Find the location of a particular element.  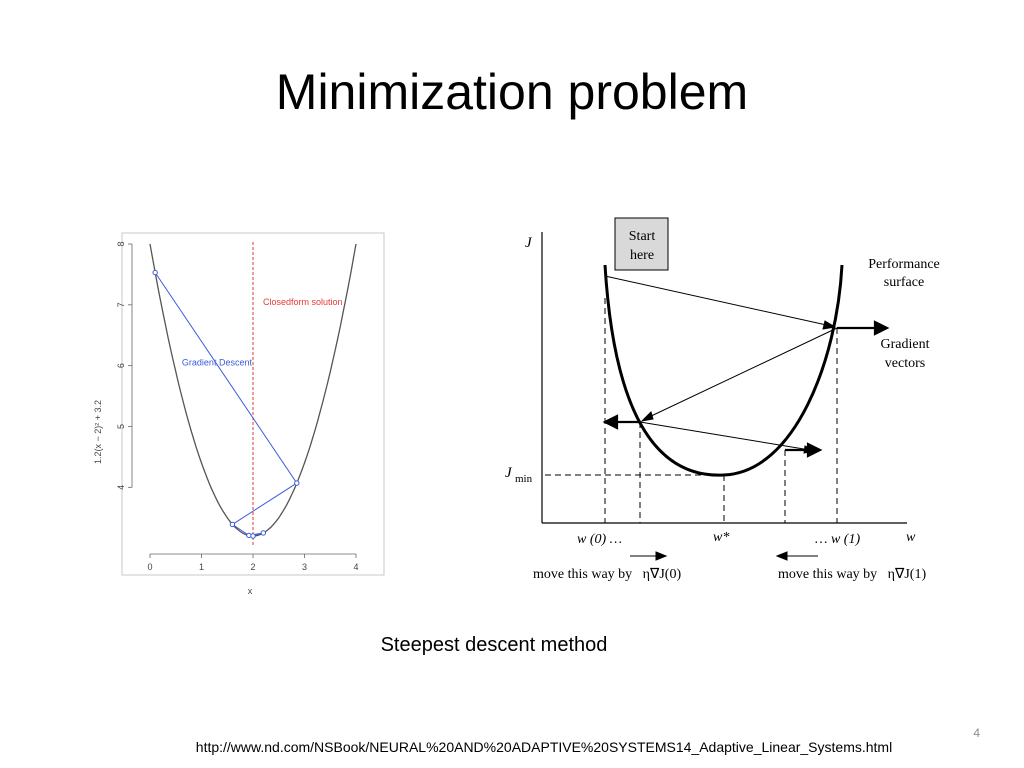

jmin-label: J is located at coordinates (509, 473).